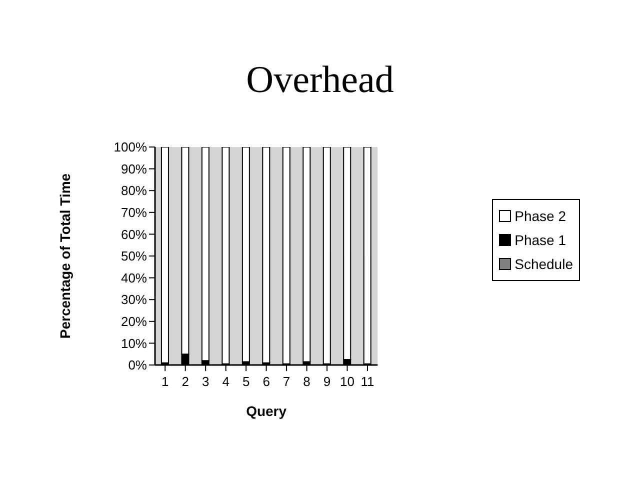  I want to click on chart-title: Overhead, so click(320, 80).